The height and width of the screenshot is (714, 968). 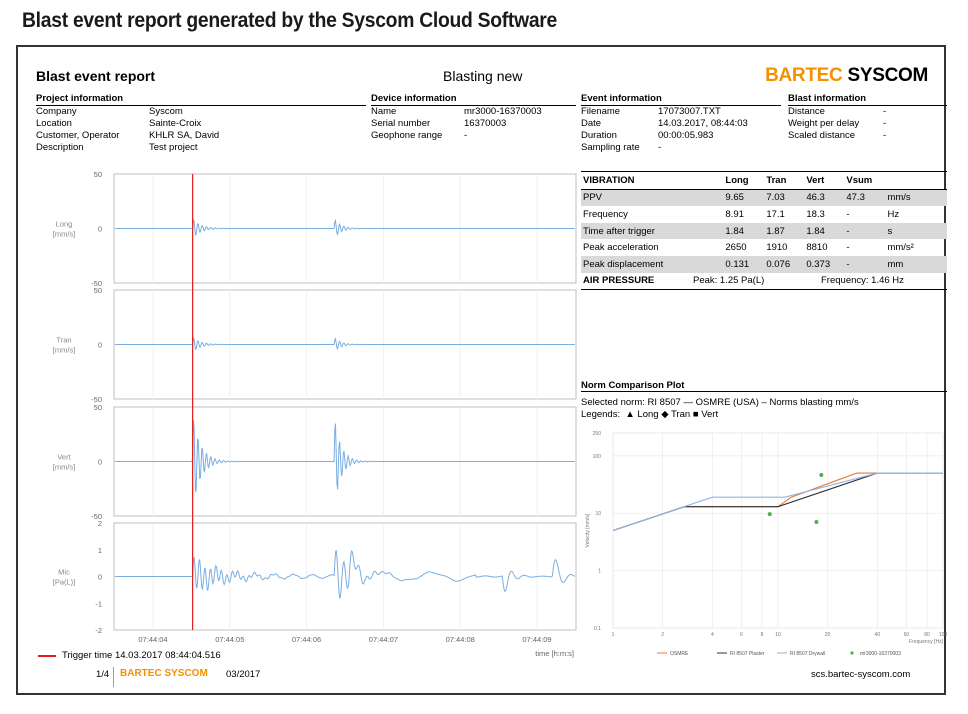 What do you see at coordinates (846, 75) in the screenshot?
I see `brand-logo: BARTEC SYSCOM` at bounding box center [846, 75].